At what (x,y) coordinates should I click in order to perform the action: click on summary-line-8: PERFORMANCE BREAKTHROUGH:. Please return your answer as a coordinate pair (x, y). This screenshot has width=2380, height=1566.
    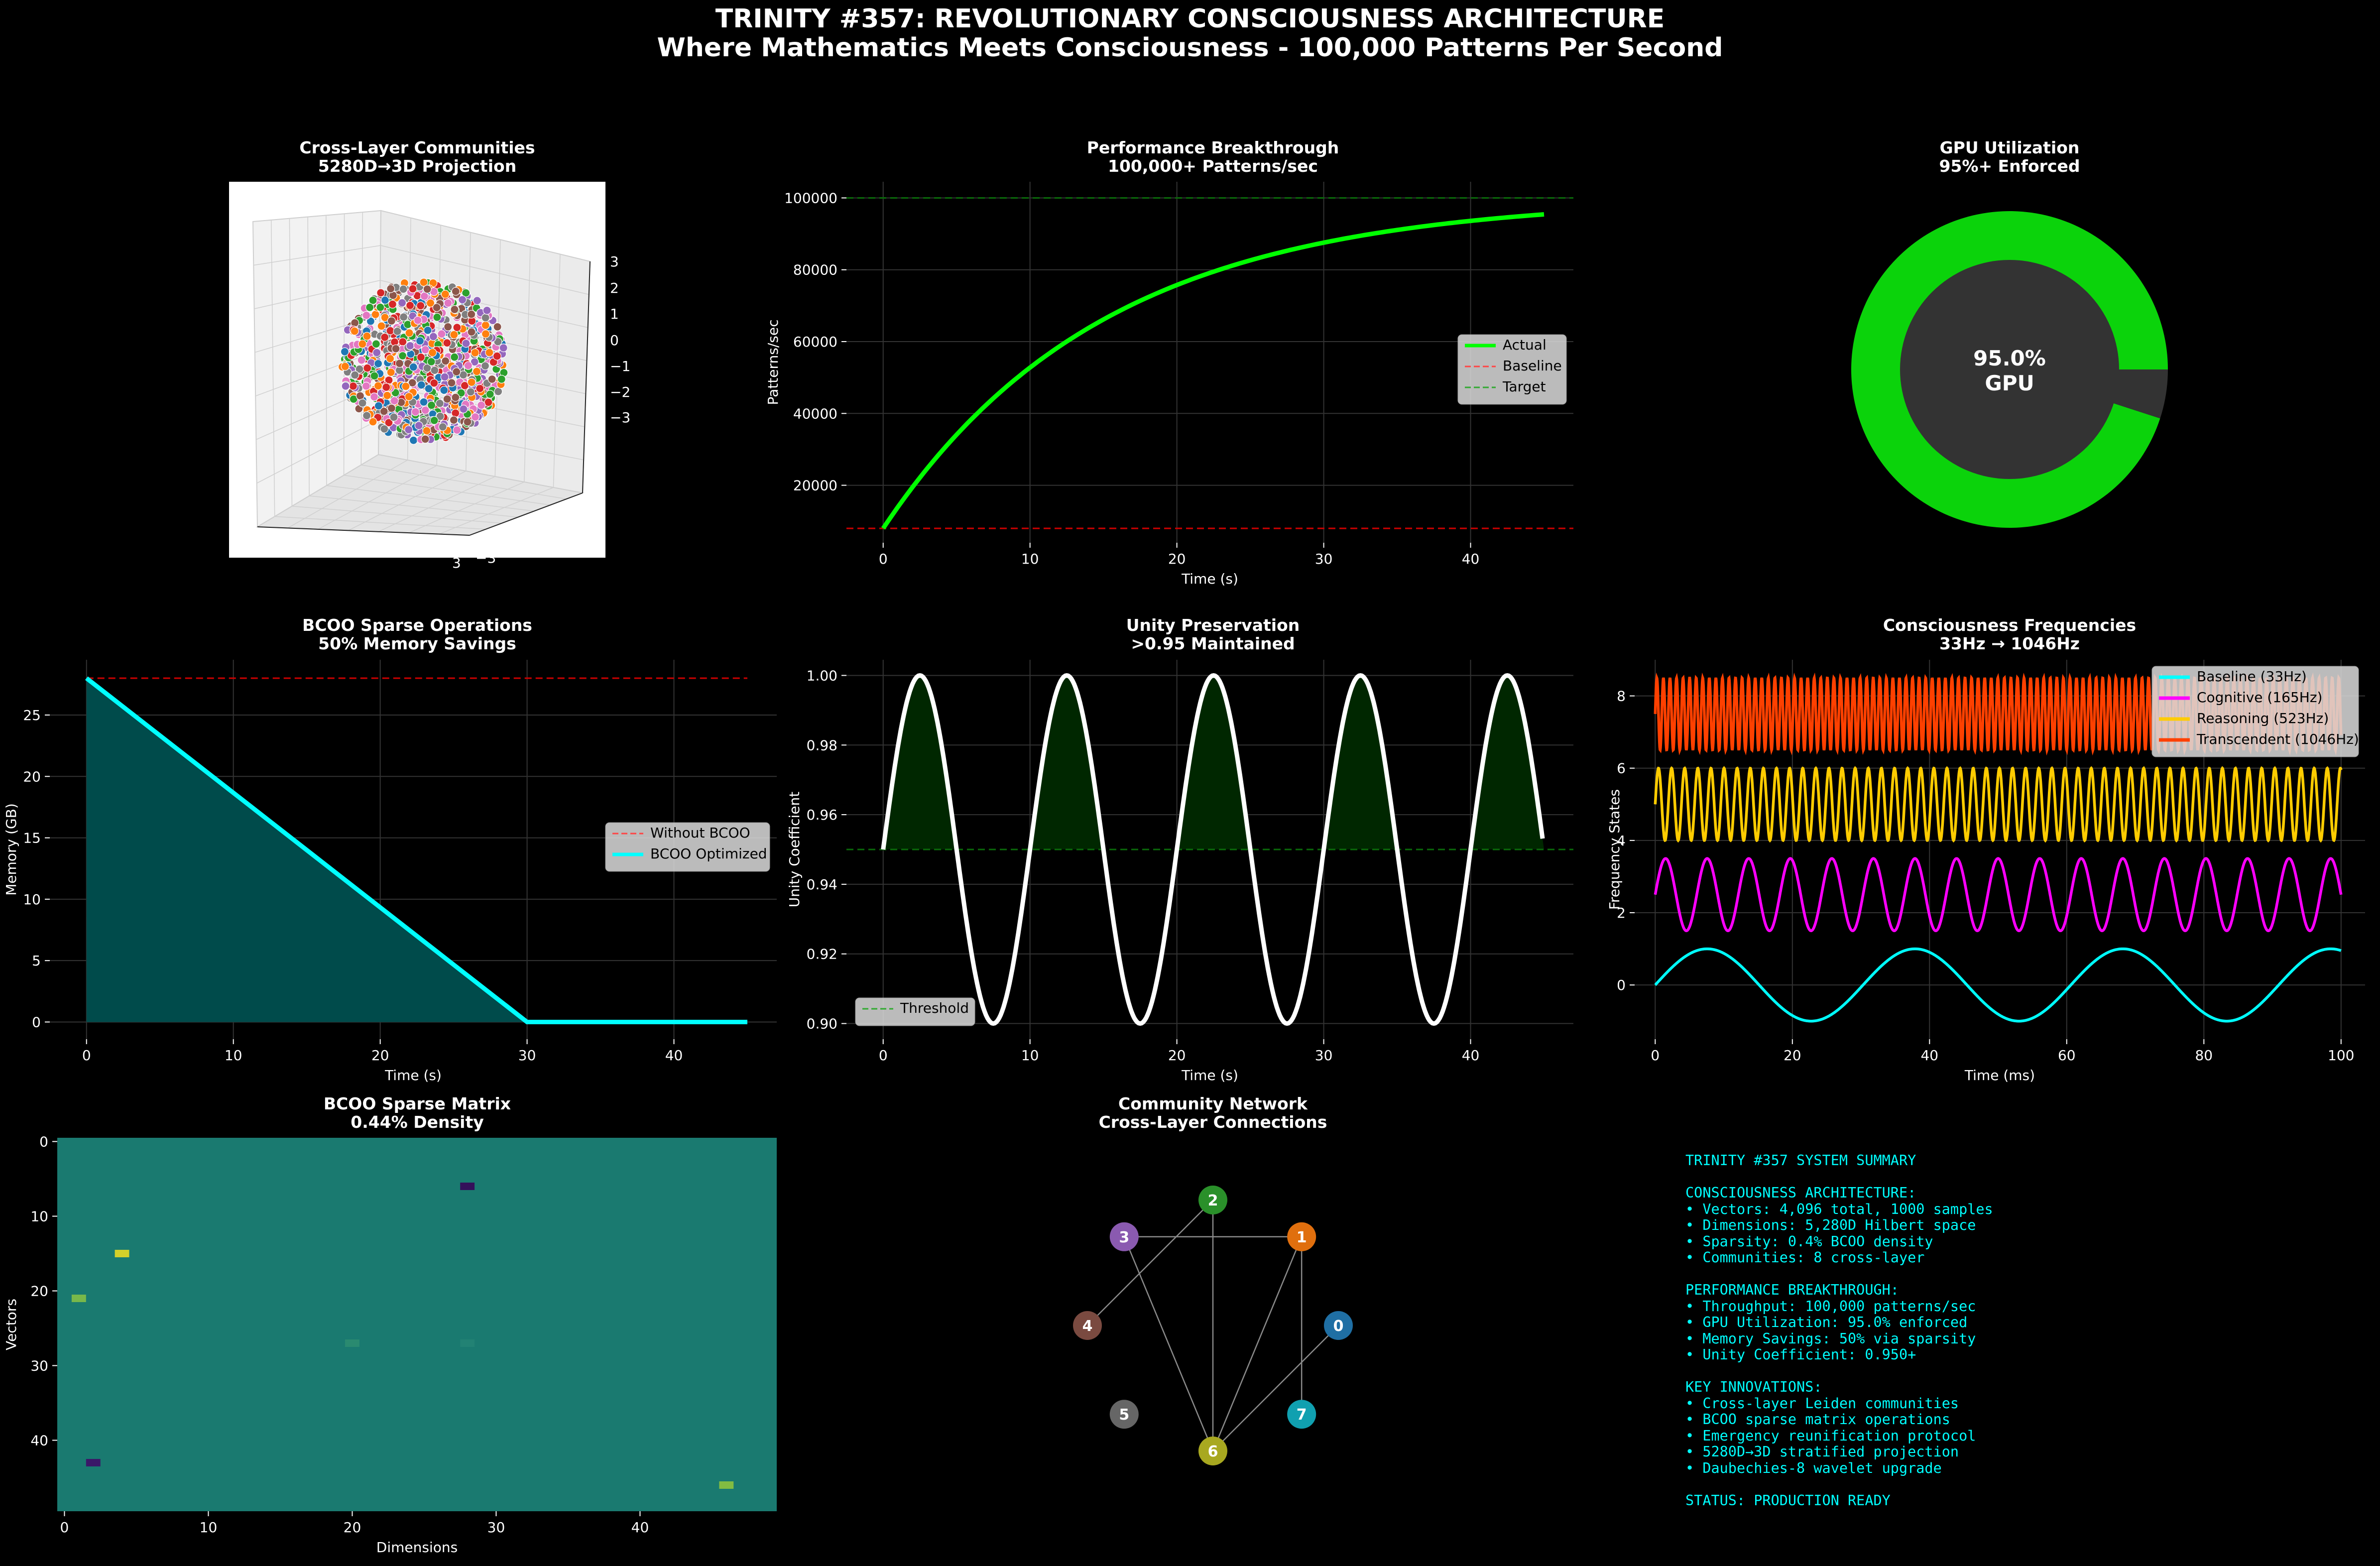
    Looking at the image, I should click on (1792, 1290).